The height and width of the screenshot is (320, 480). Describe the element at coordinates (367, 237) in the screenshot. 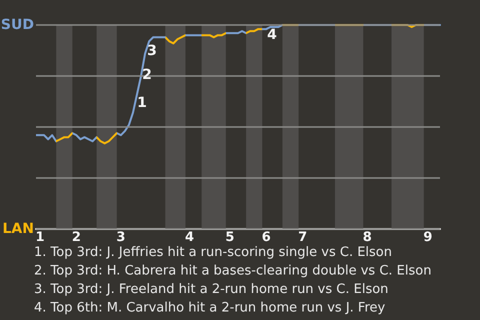

I see `x-tick-label: 8` at that location.